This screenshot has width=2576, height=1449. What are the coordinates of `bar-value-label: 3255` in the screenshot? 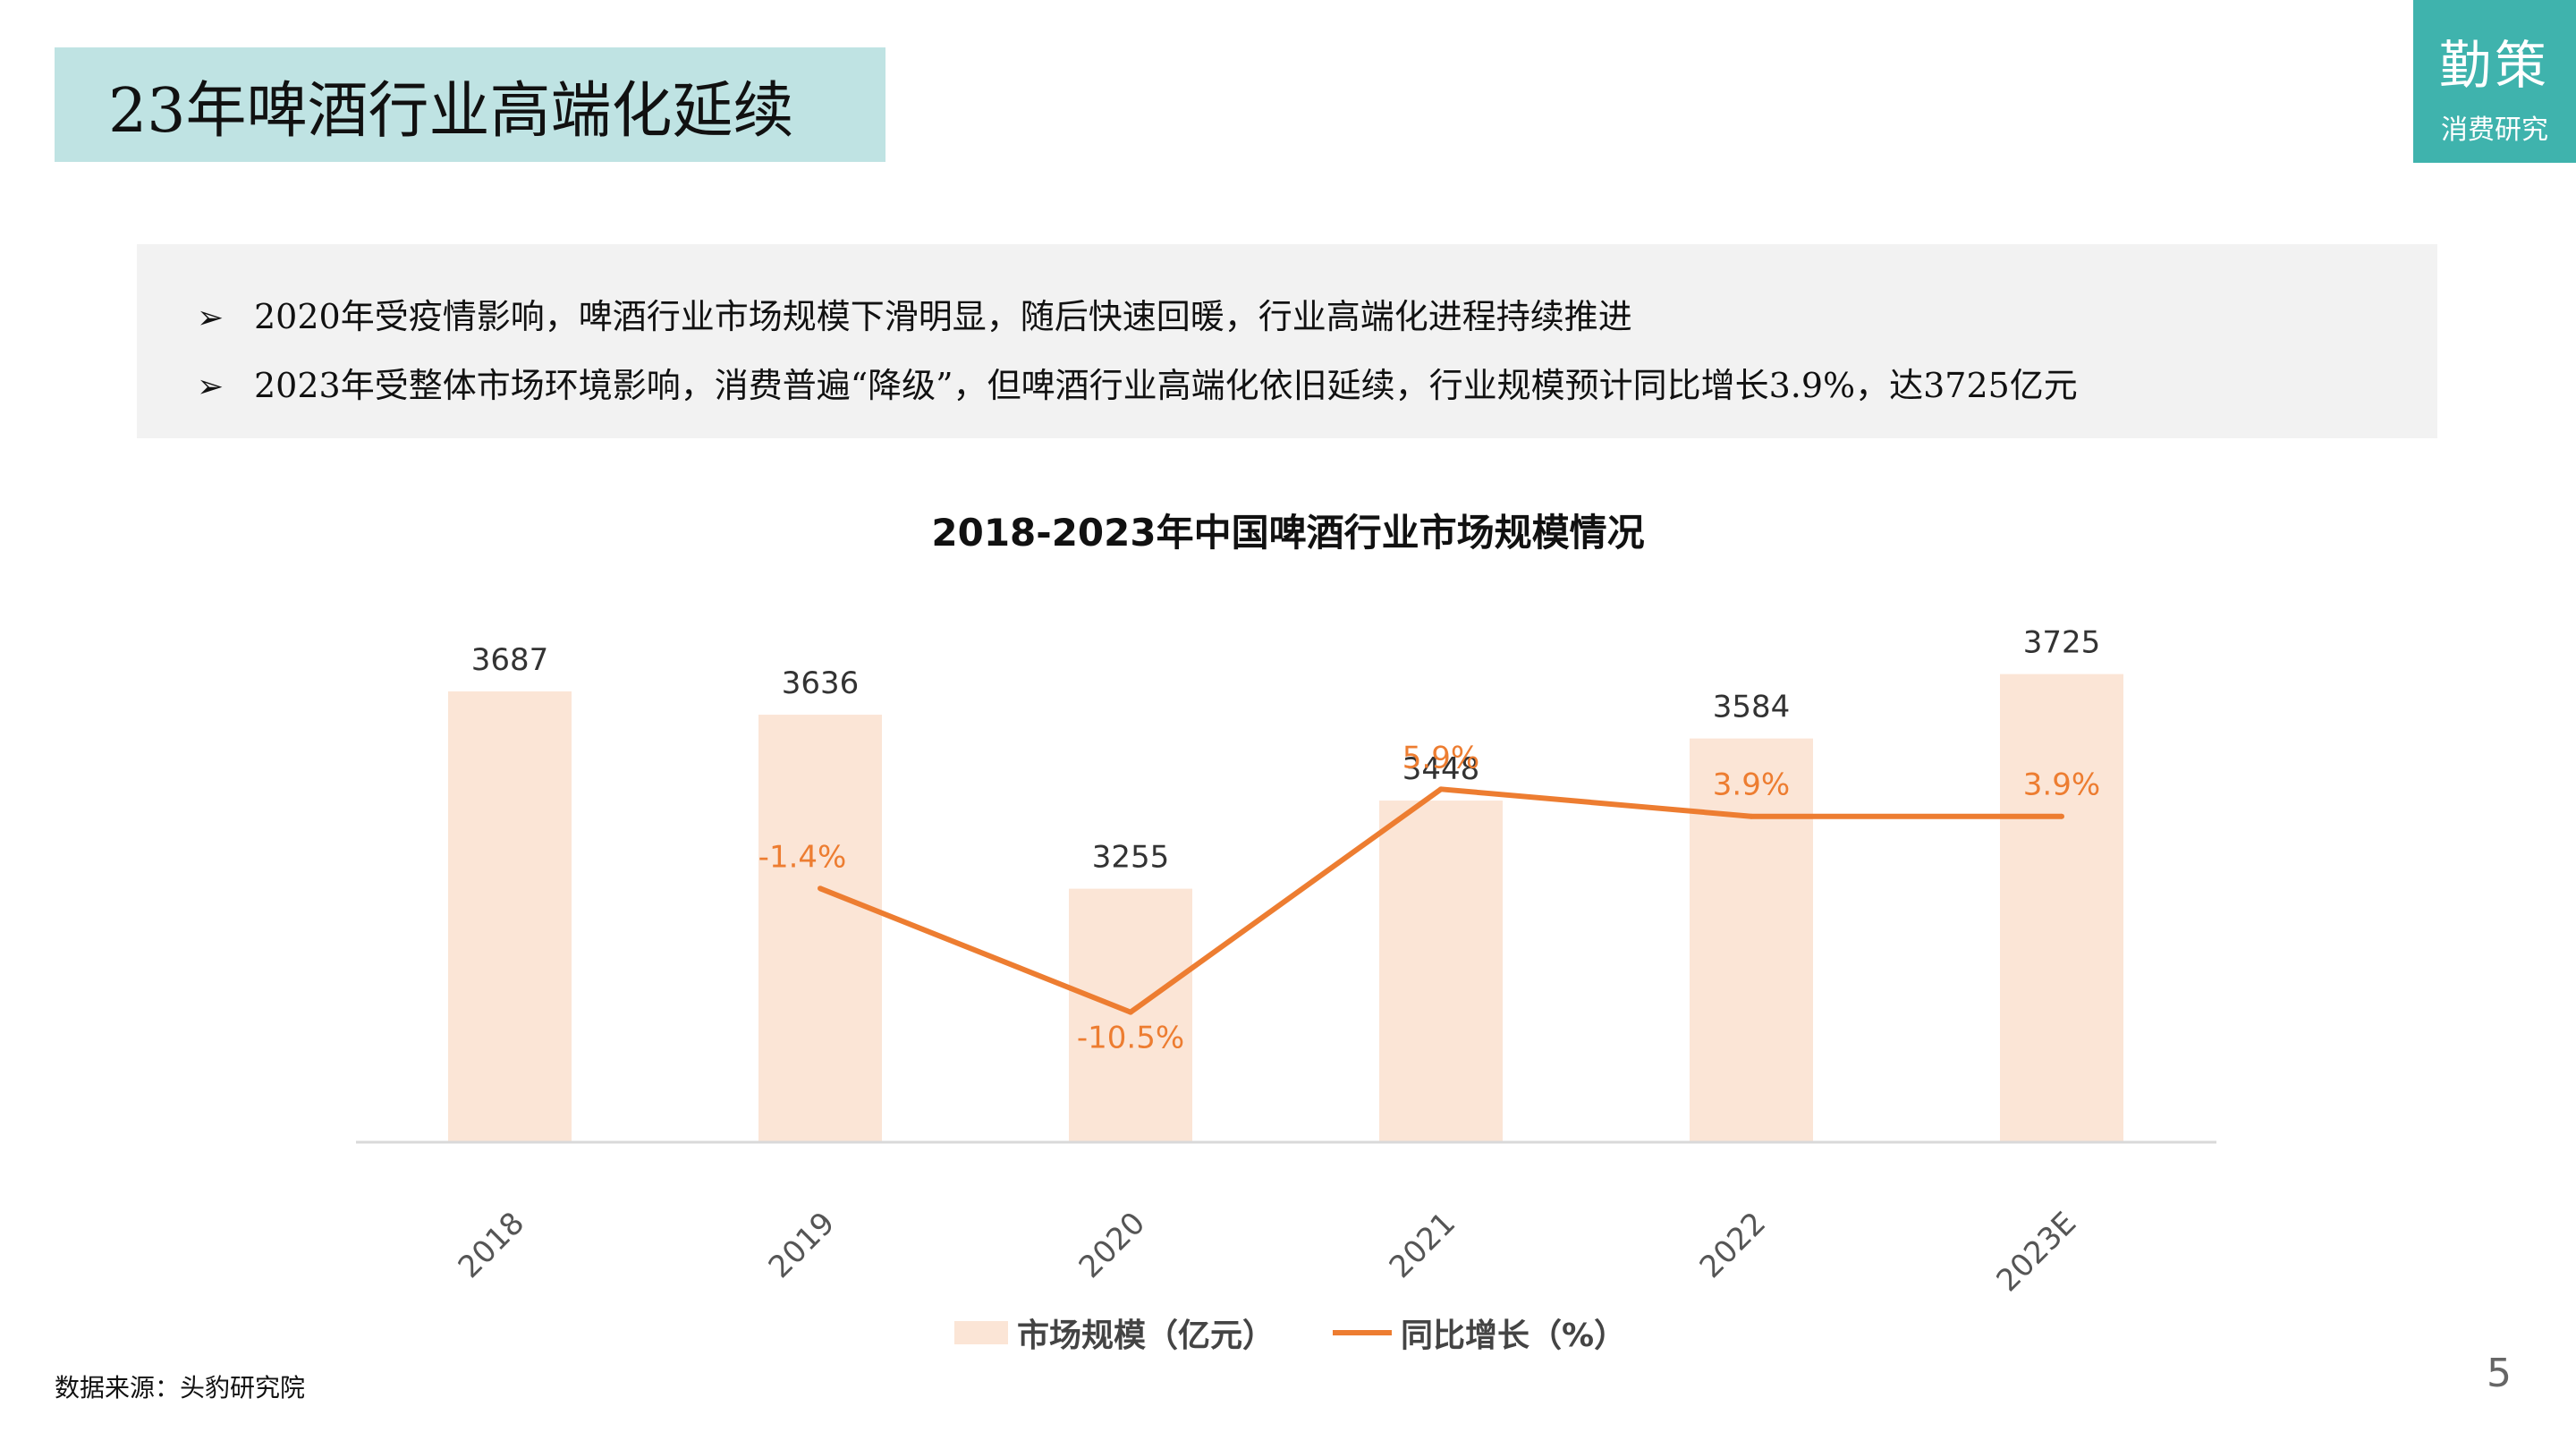 It's located at (1131, 858).